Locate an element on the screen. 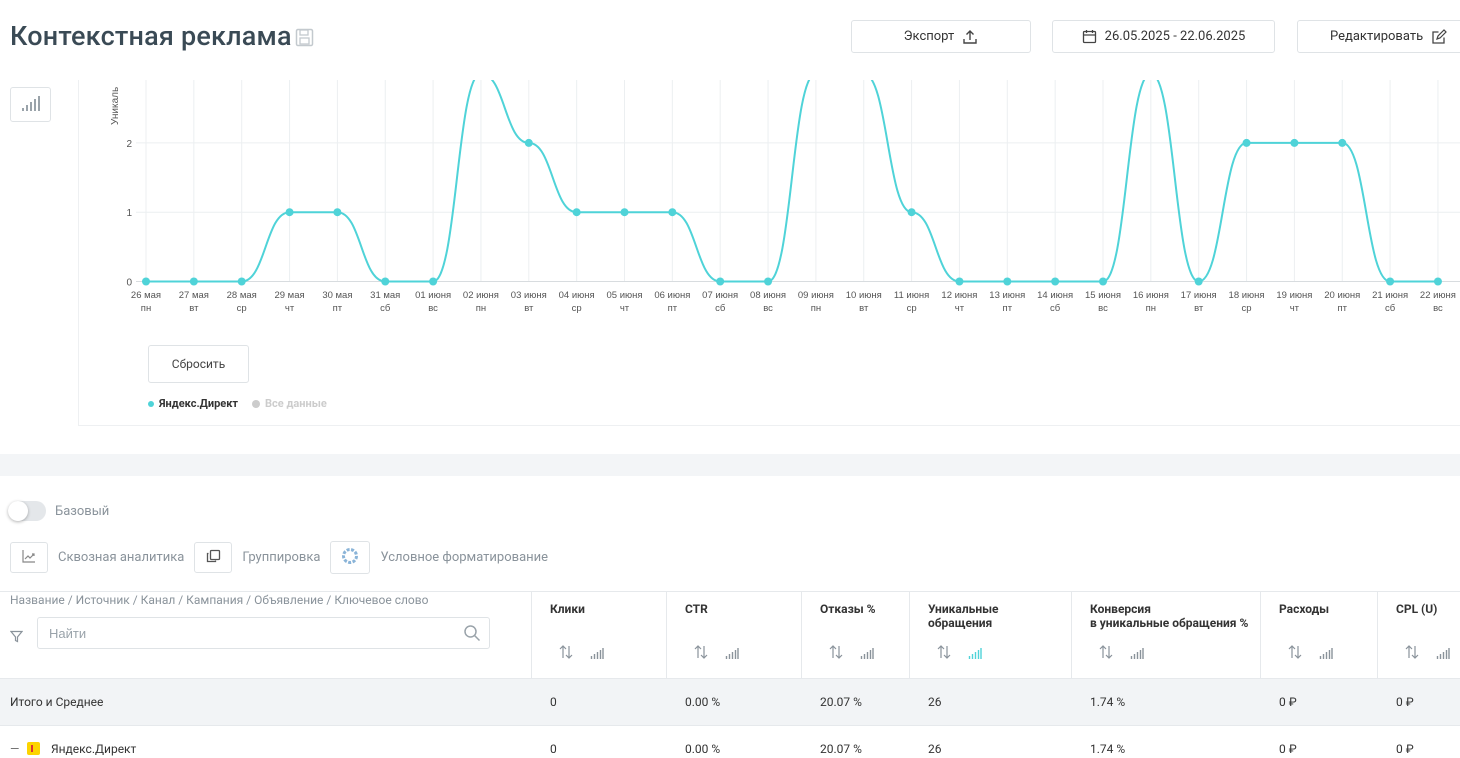 This screenshot has width=1460, height=758. legend-dot-inactive is located at coordinates (256, 403).